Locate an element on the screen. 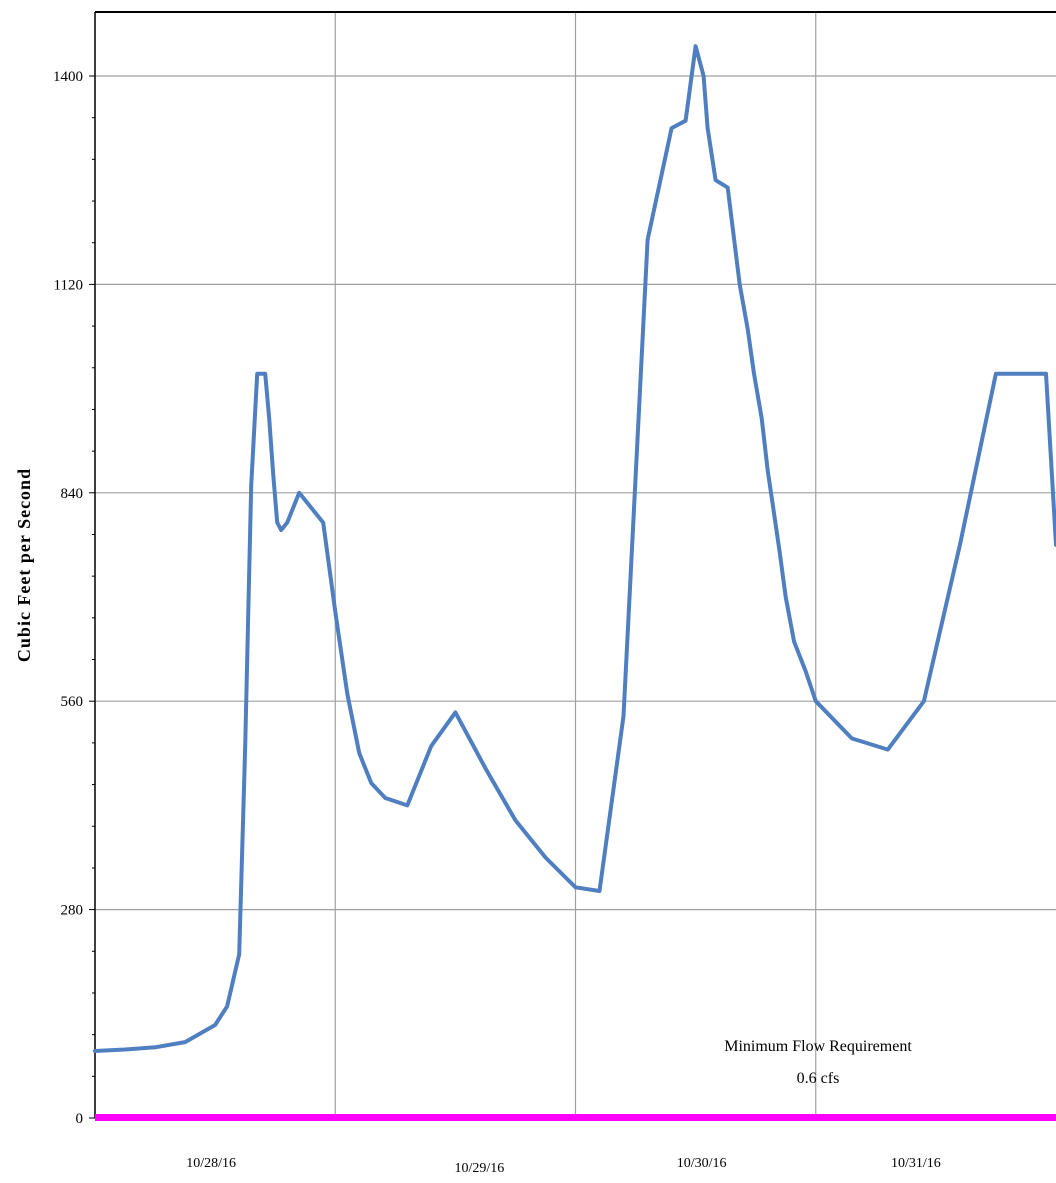 The width and height of the screenshot is (1056, 1183). x-tick-label: 10/29/16 is located at coordinates (479, 1168).